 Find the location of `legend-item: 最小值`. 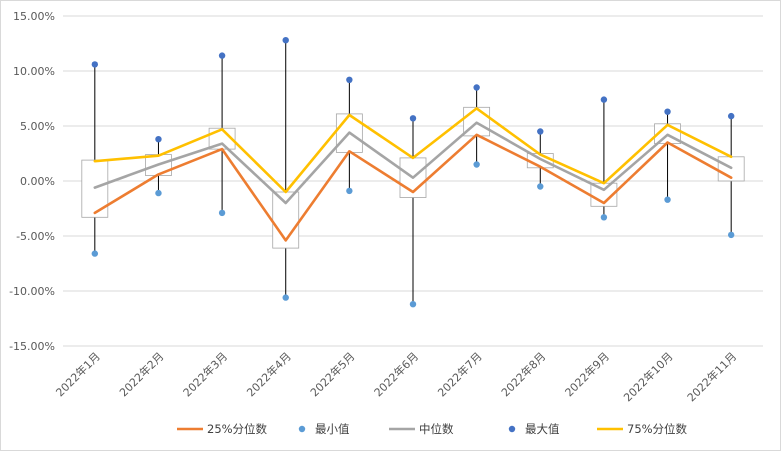

legend-item: 最小值 is located at coordinates (324, 429).